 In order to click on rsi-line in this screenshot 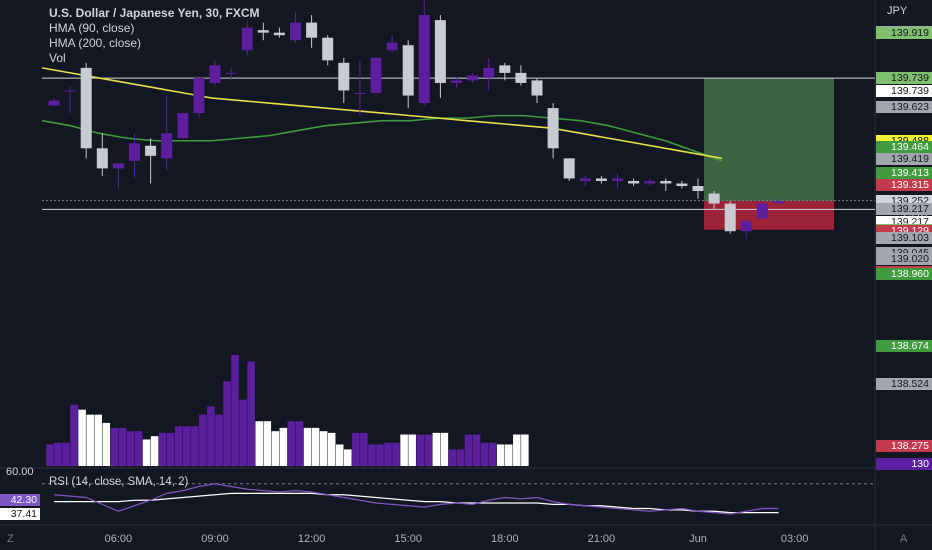, I will do `click(416, 499)`.